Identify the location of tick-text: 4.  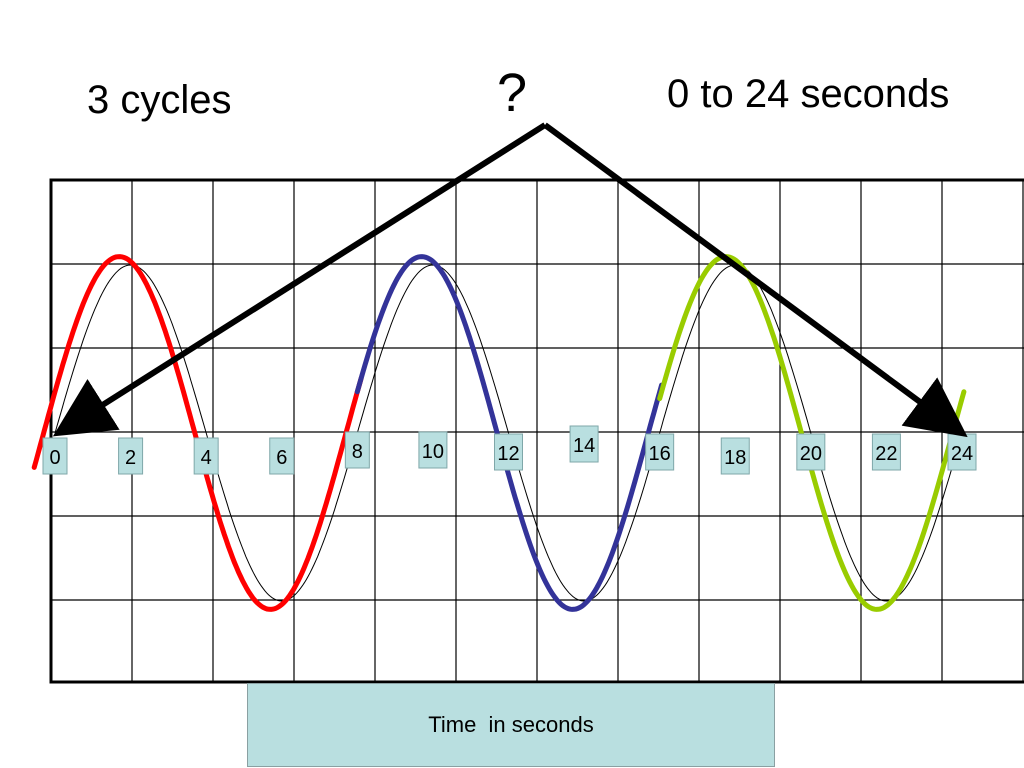
(206, 458).